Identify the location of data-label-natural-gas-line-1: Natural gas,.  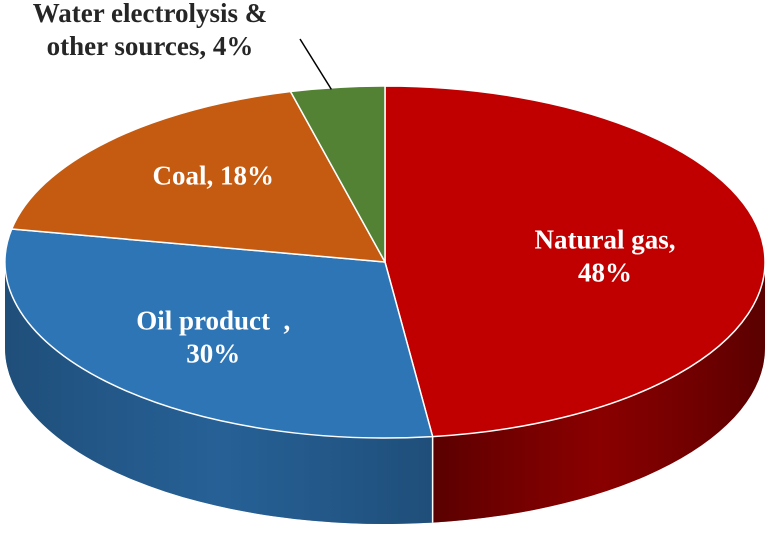
(604, 240).